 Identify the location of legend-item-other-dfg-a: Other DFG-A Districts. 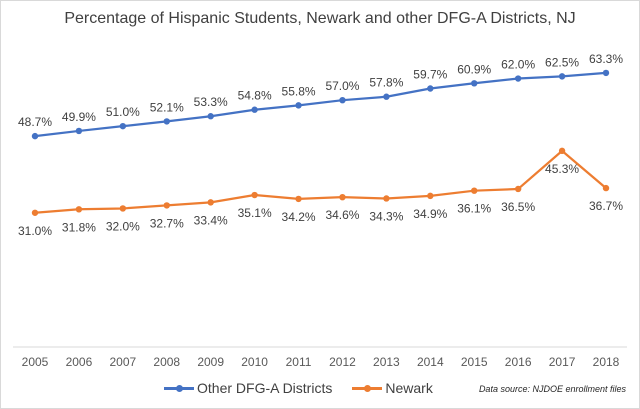
(248, 388).